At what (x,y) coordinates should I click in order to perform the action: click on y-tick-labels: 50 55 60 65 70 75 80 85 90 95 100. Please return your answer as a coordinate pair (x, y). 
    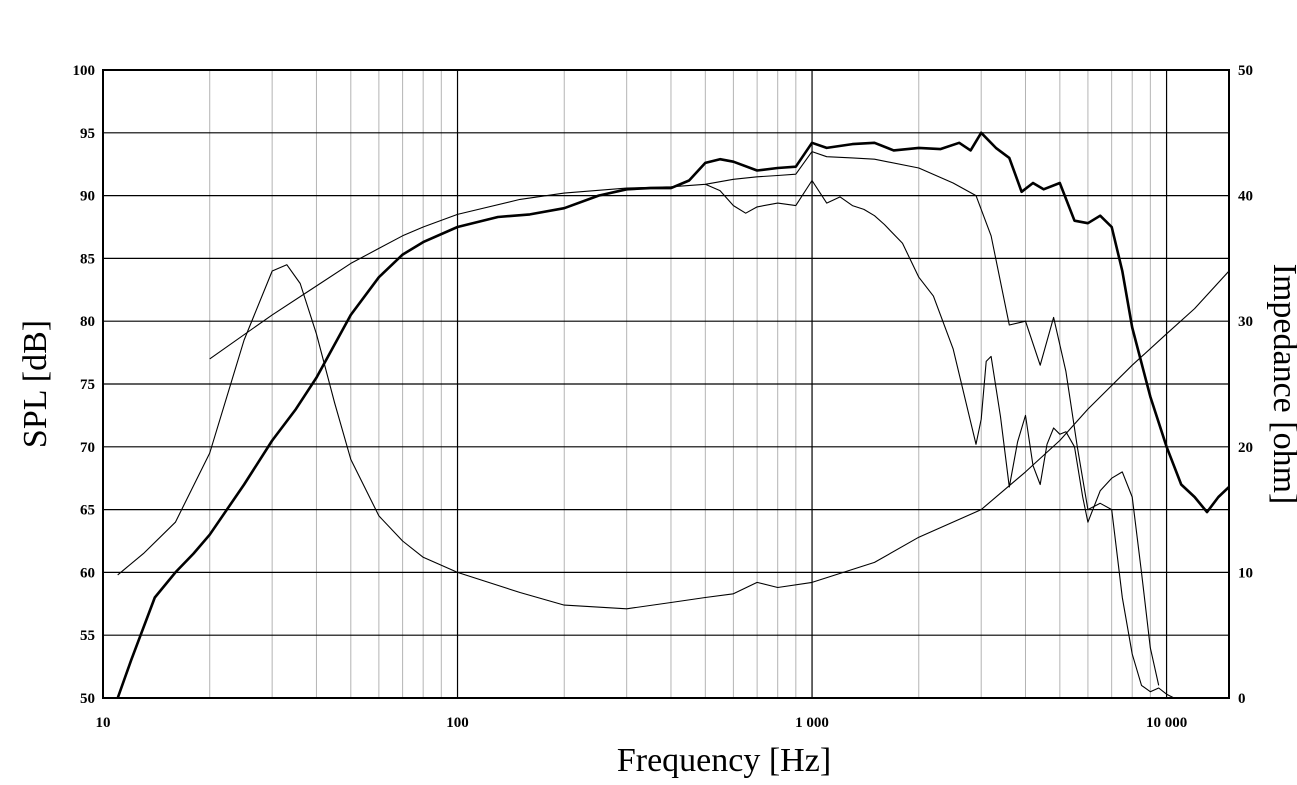
    Looking at the image, I should click on (84, 385).